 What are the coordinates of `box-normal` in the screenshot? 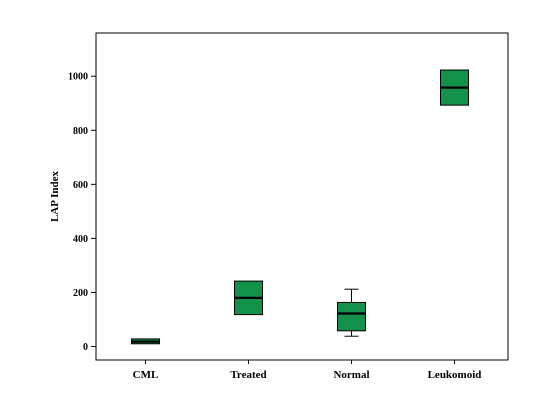 It's located at (351, 312).